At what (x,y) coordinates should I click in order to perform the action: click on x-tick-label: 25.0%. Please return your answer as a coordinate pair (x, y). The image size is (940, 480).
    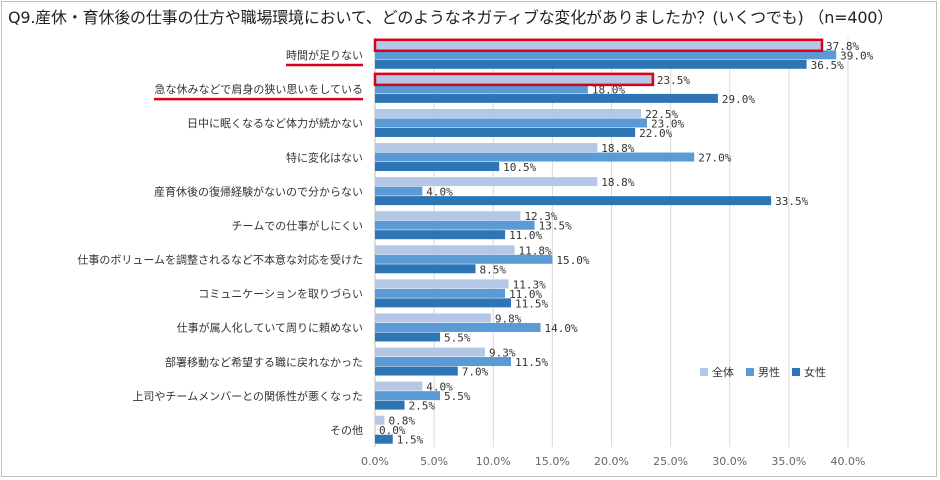
    Looking at the image, I should click on (670, 461).